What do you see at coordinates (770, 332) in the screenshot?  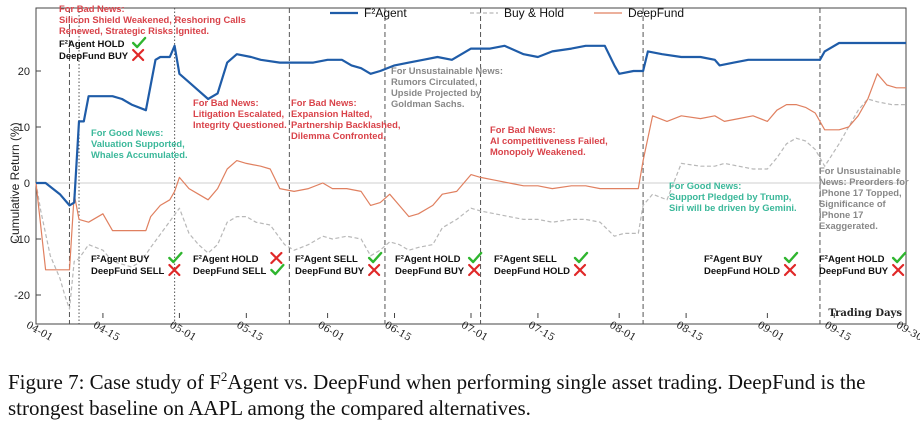 I see `x-tick-label: 09-01` at bounding box center [770, 332].